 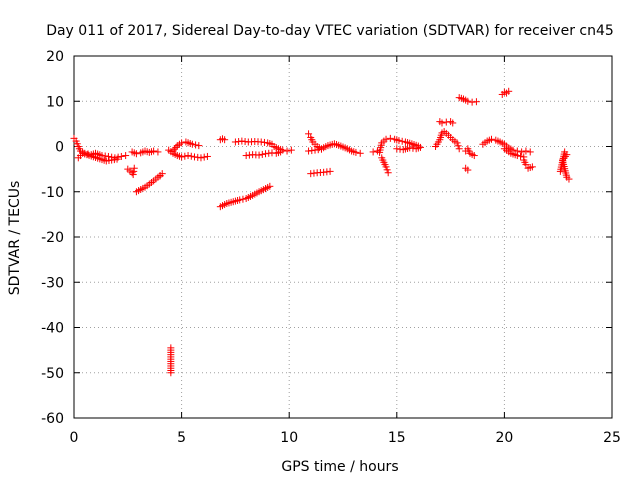 What do you see at coordinates (55, 57) in the screenshot?
I see `y-tick-label: 20` at bounding box center [55, 57].